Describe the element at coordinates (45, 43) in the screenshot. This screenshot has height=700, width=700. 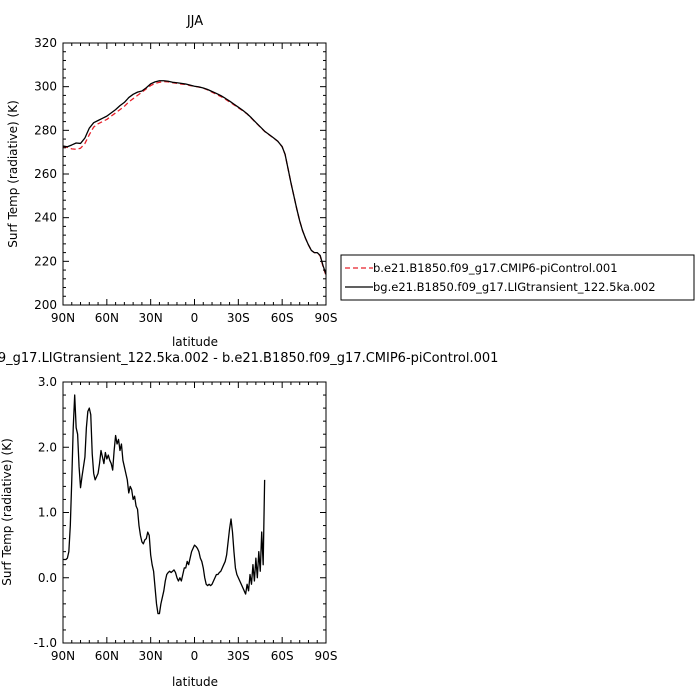
I see `top-y-tick-label: 320` at that location.